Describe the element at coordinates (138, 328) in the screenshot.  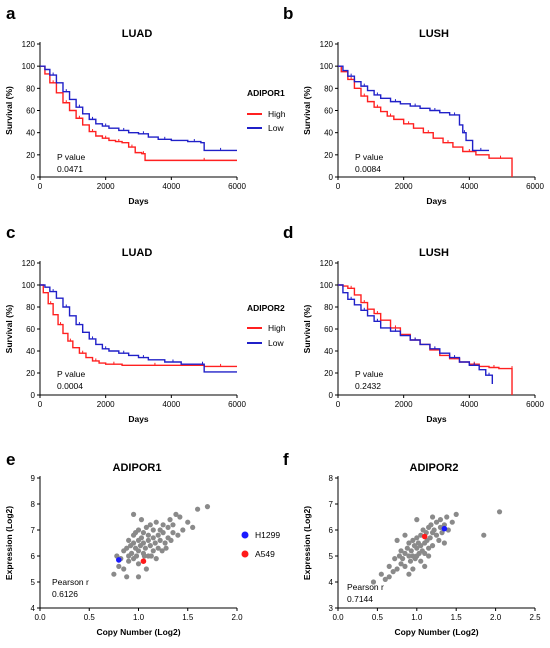
I see `km-curve-low` at that location.